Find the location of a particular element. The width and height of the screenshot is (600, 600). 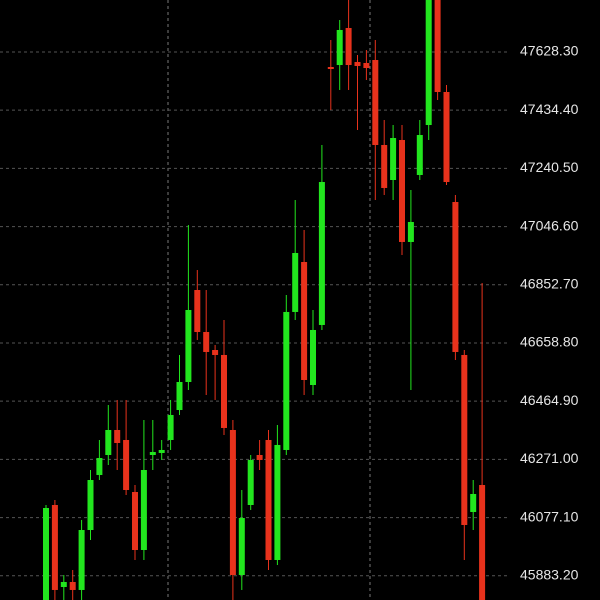

y-tick-label: 46658.80 is located at coordinates (549, 342).